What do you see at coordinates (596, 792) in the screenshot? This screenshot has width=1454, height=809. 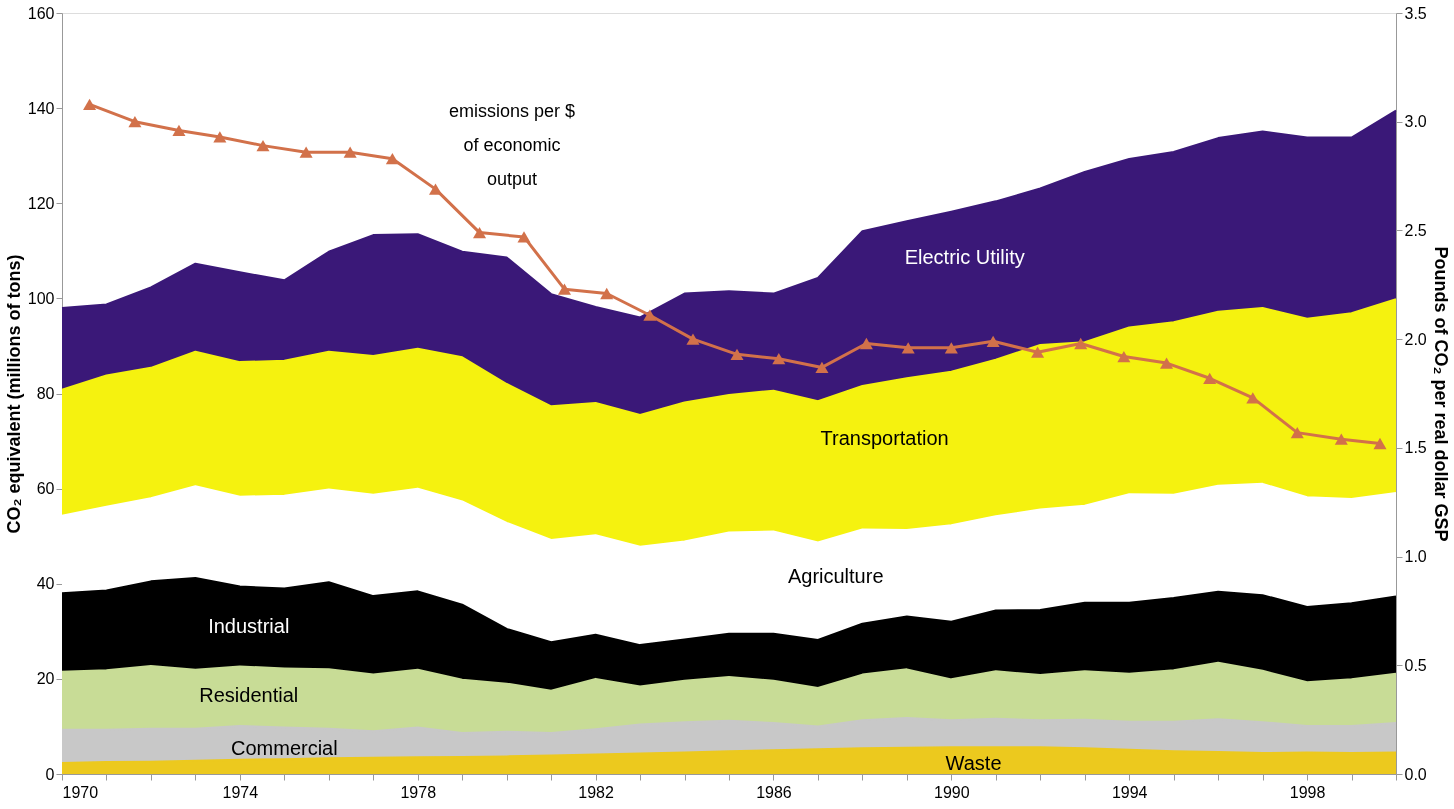 I see `x-tick-label: 1982` at bounding box center [596, 792].